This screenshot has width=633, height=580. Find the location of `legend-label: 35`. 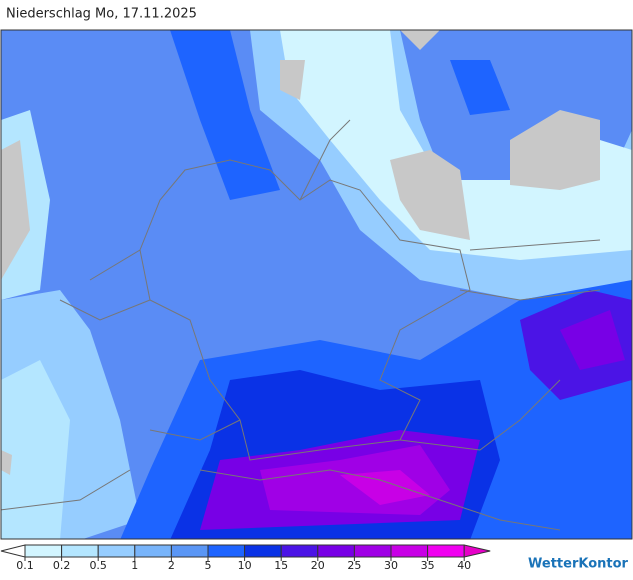

legend-label: 35 is located at coordinates (428, 565).